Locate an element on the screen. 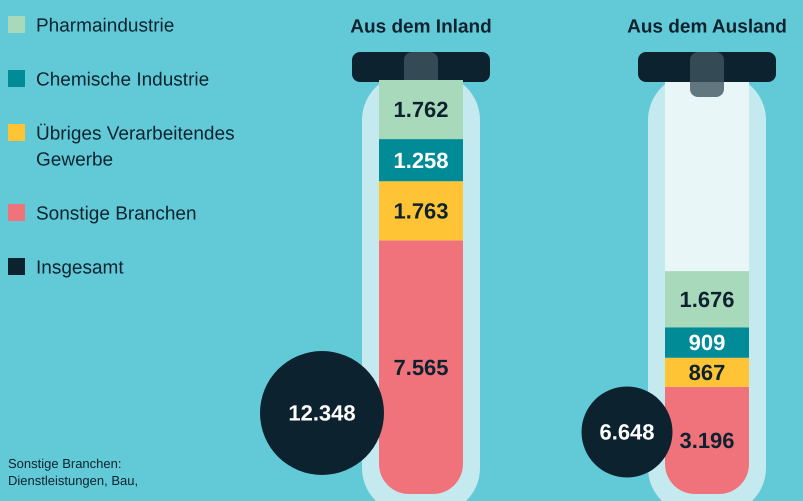 The height and width of the screenshot is (501, 803). total-label: 6.648 is located at coordinates (627, 432).